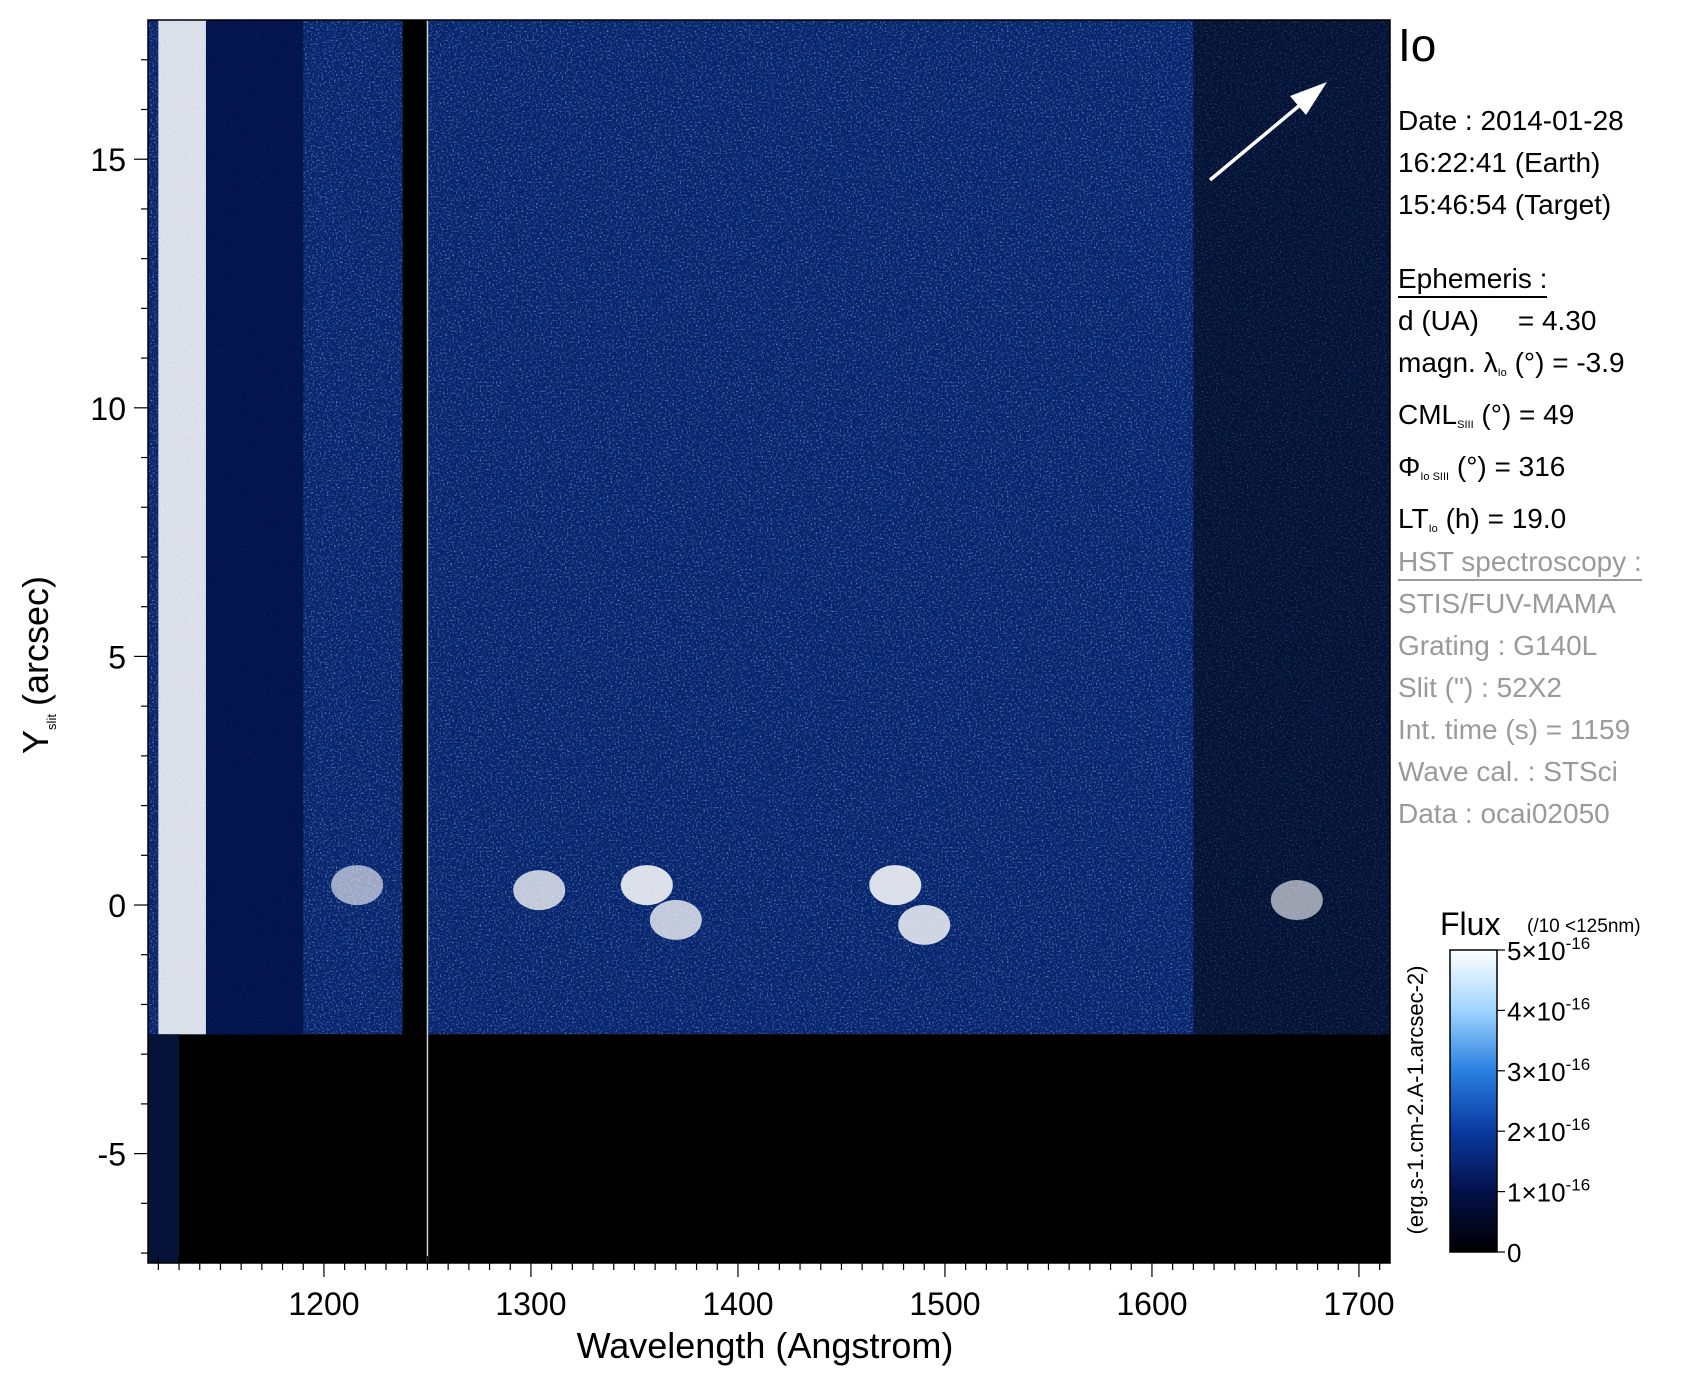 Image resolution: width=1683 pixels, height=1385 pixels. I want to click on x-axis: 1200 1300 1400 1500 1600 1700, so click(776, 1285).